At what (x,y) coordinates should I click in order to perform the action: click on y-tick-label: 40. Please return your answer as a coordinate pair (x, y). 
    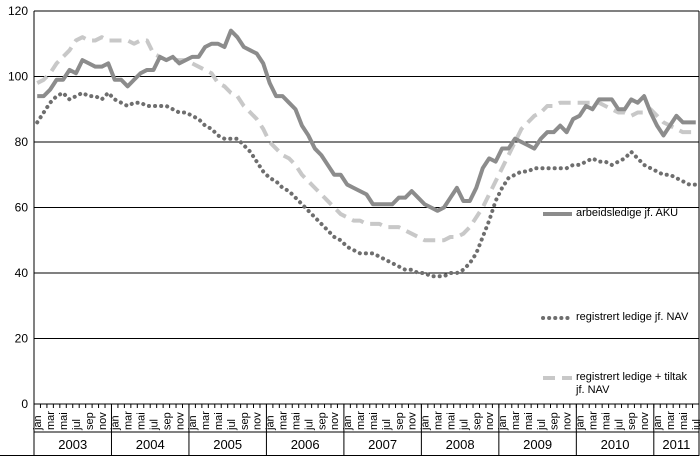
    Looking at the image, I should click on (22, 273).